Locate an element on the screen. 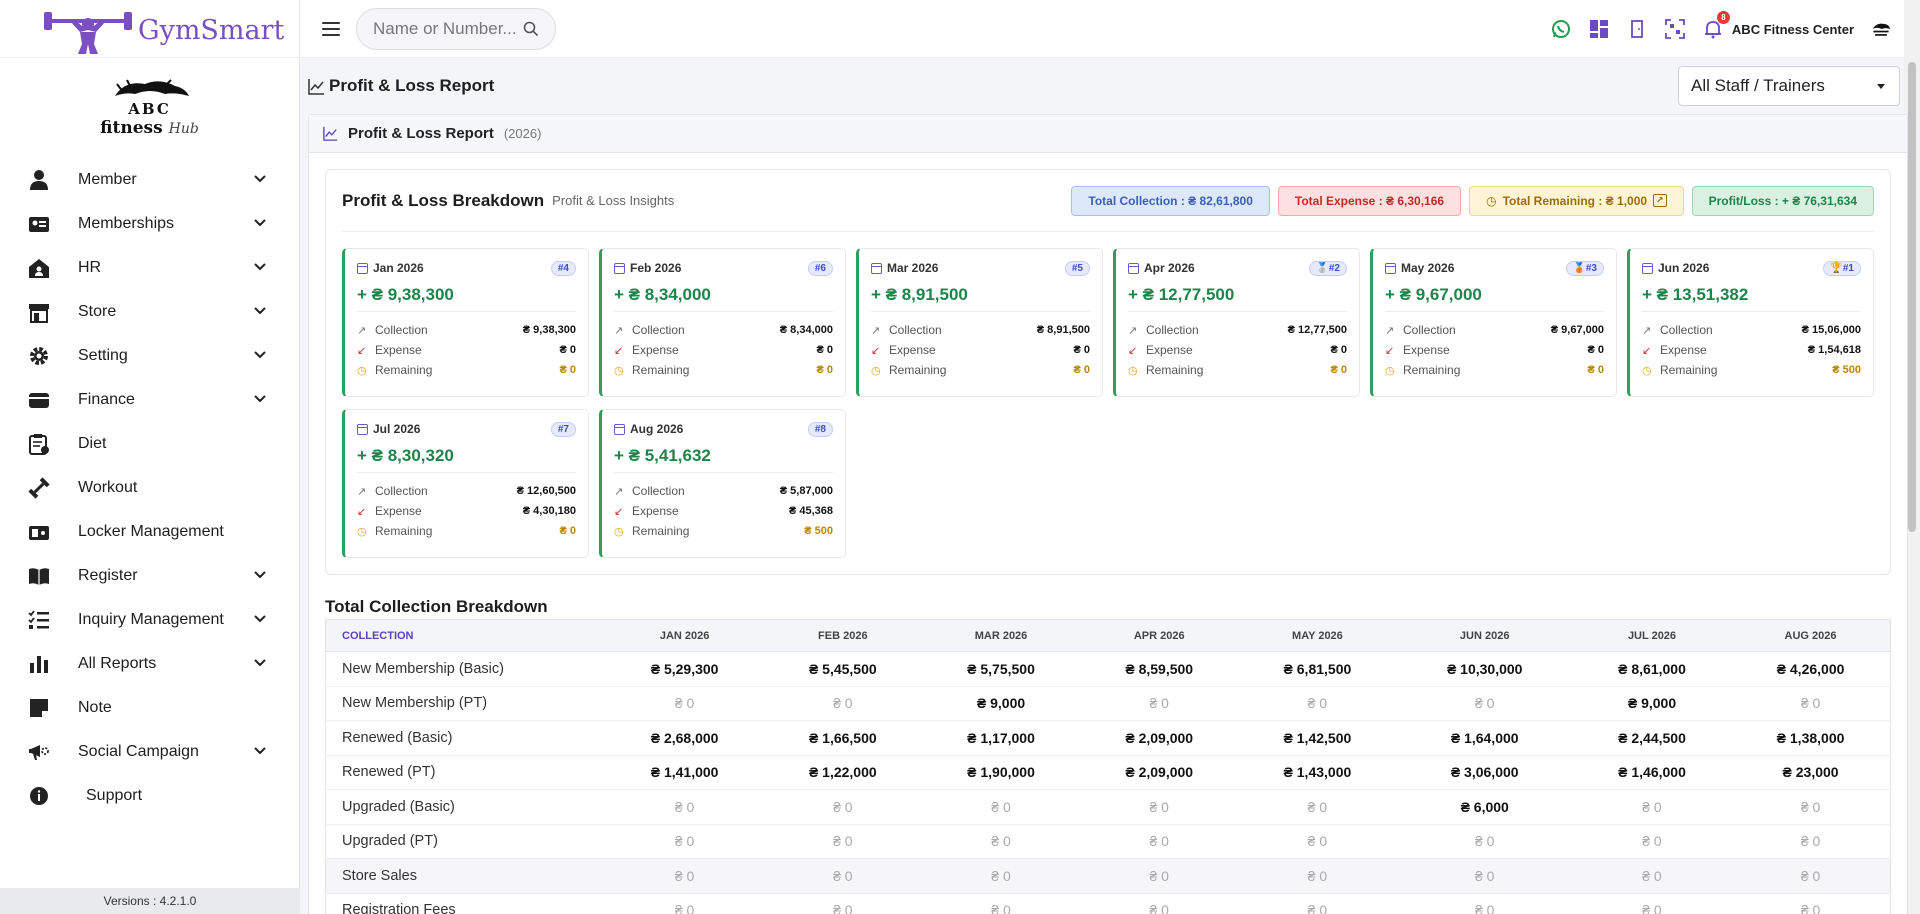  table-row: Upgraded (PT) ₴ 0 ₴ 0 ₴ 0 ₴ 0 ₴ 0 ₴ 0 ₴ 0 ₴ 0 is located at coordinates (1108, 841).